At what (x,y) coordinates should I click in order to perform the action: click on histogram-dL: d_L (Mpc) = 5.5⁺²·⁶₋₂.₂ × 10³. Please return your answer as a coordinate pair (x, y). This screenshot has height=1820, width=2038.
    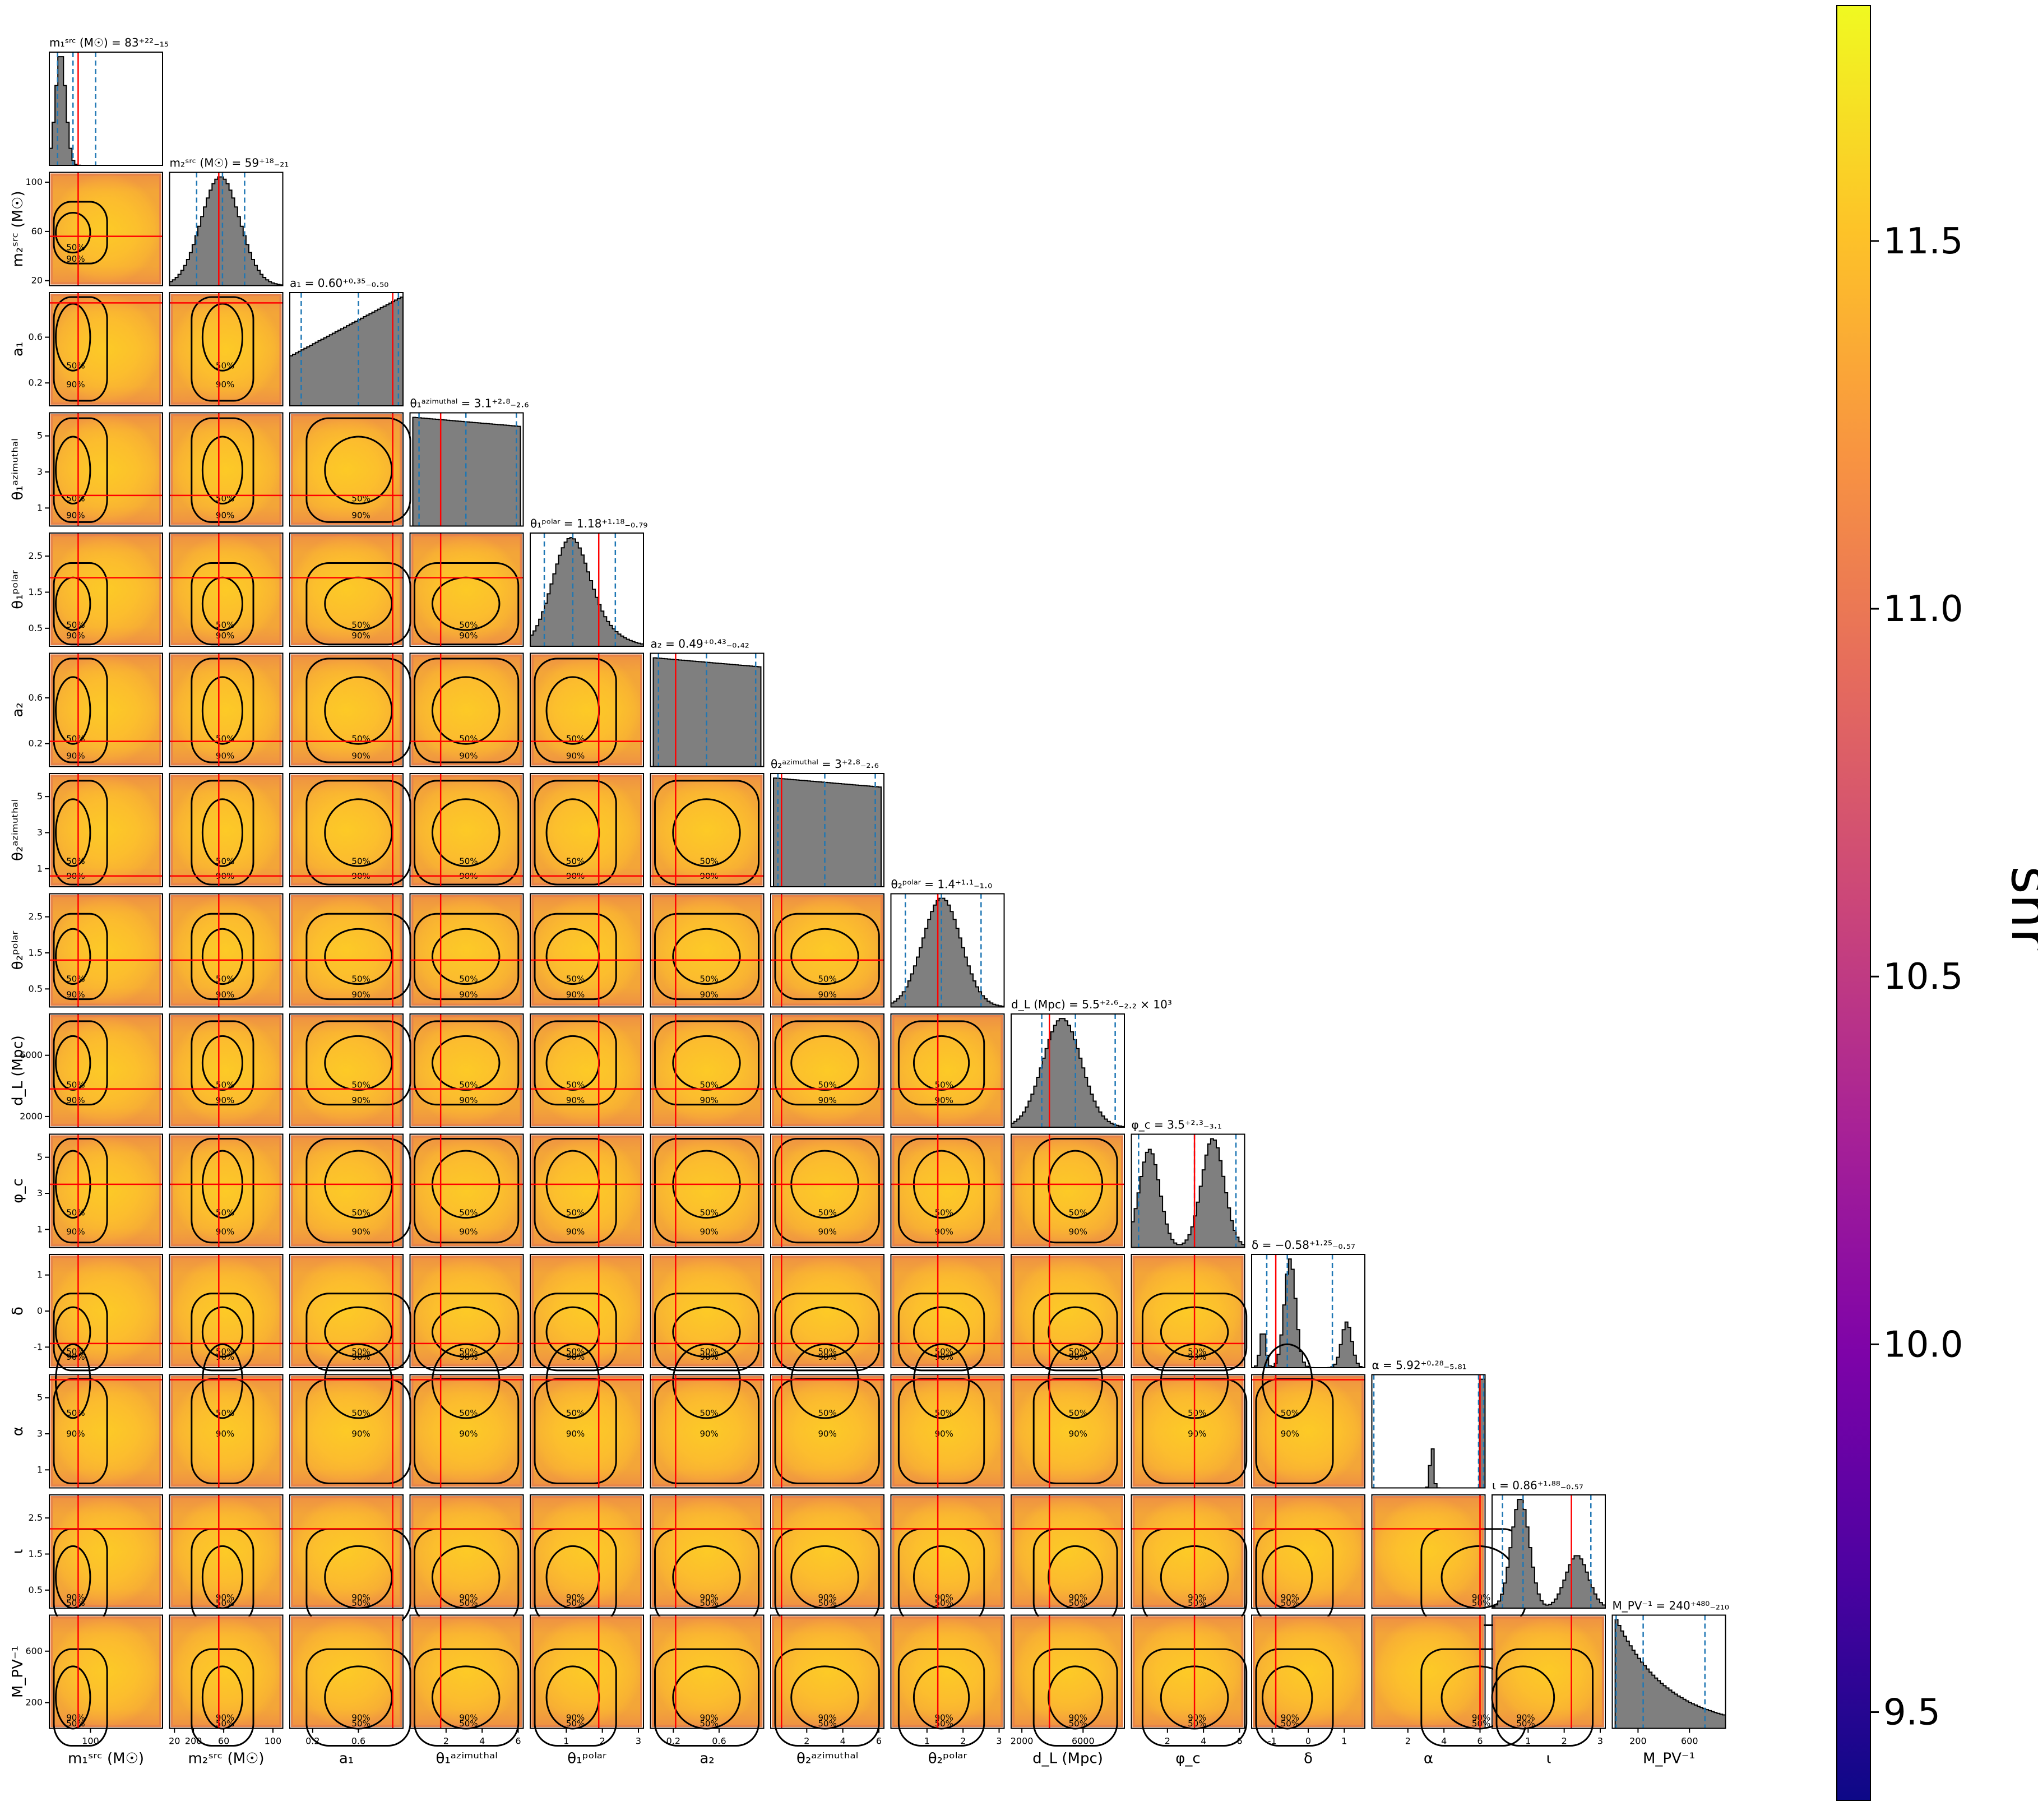
    Looking at the image, I should click on (1091, 1063).